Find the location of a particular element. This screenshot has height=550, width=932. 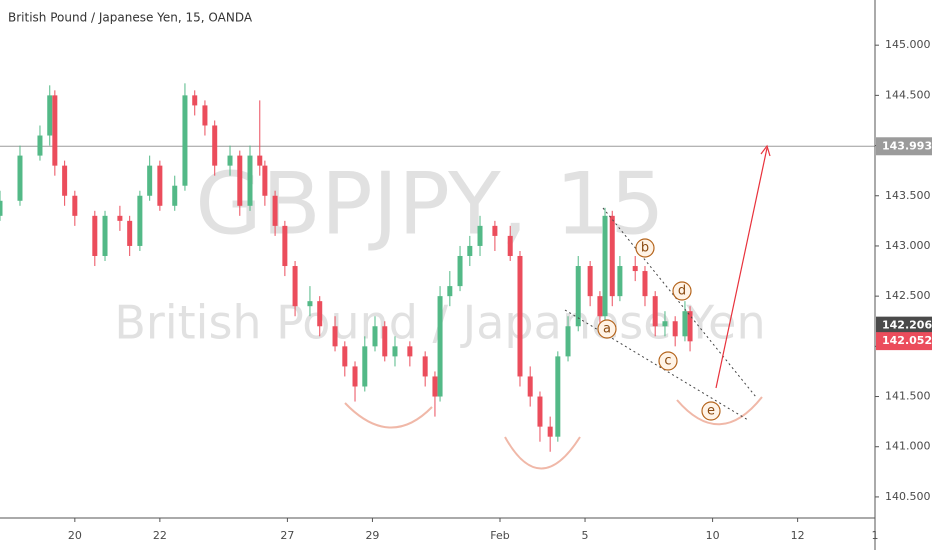

wave-label: c is located at coordinates (667, 361).